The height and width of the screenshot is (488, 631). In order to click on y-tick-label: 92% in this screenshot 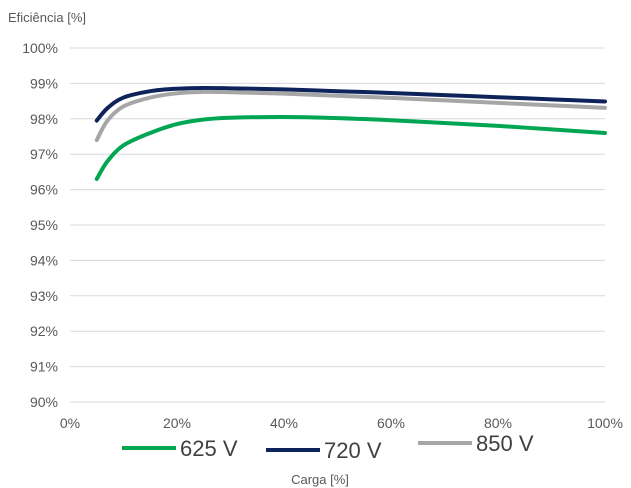, I will do `click(44, 331)`.